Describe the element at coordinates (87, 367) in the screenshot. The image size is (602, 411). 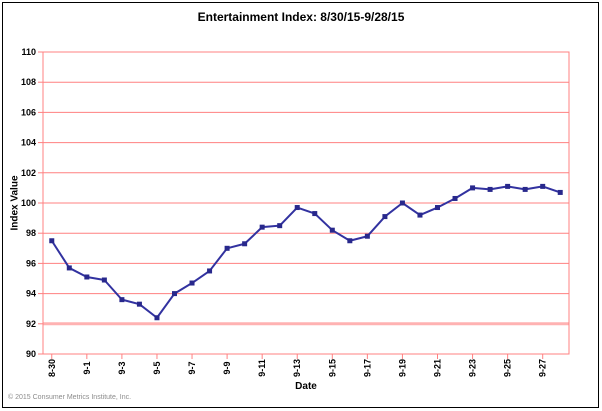
I see `x-tick-label: 9-1` at that location.